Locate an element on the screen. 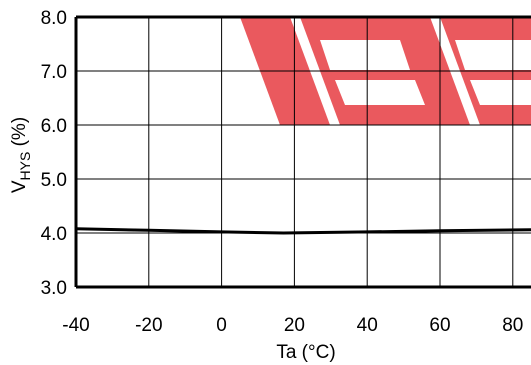  y-tick-label: 6.0 is located at coordinates (54, 126).